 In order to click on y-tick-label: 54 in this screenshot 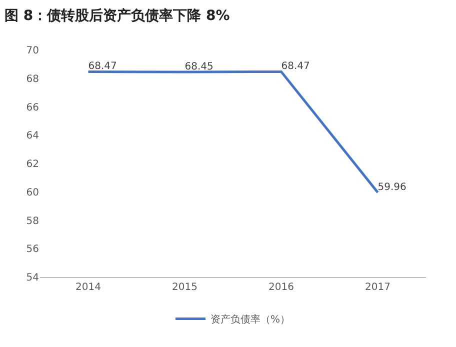, I will do `click(32, 278)`.